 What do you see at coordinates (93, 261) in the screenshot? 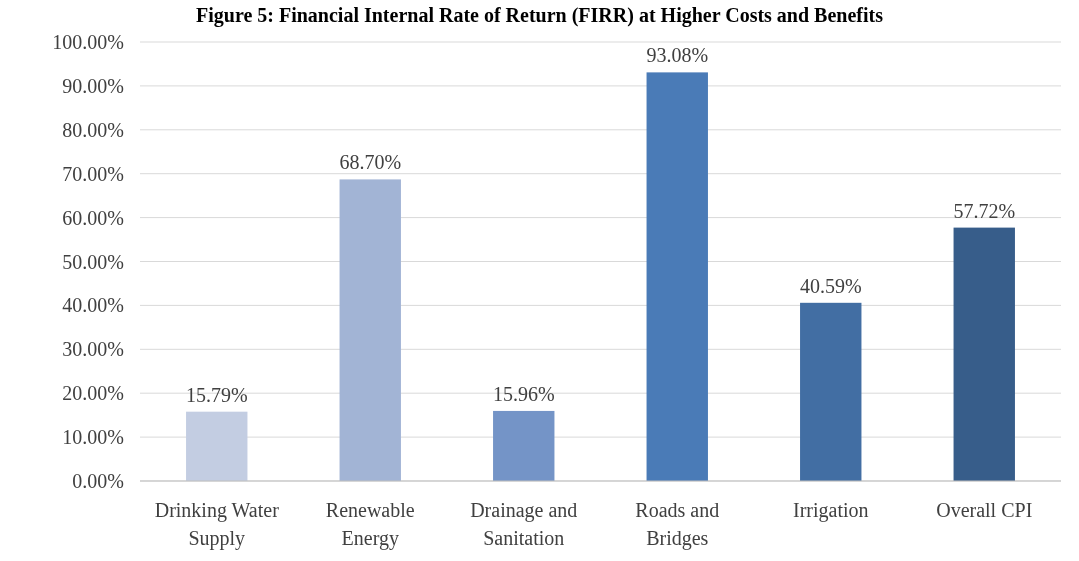
I see `y-tick-label: 50.00%` at bounding box center [93, 261].